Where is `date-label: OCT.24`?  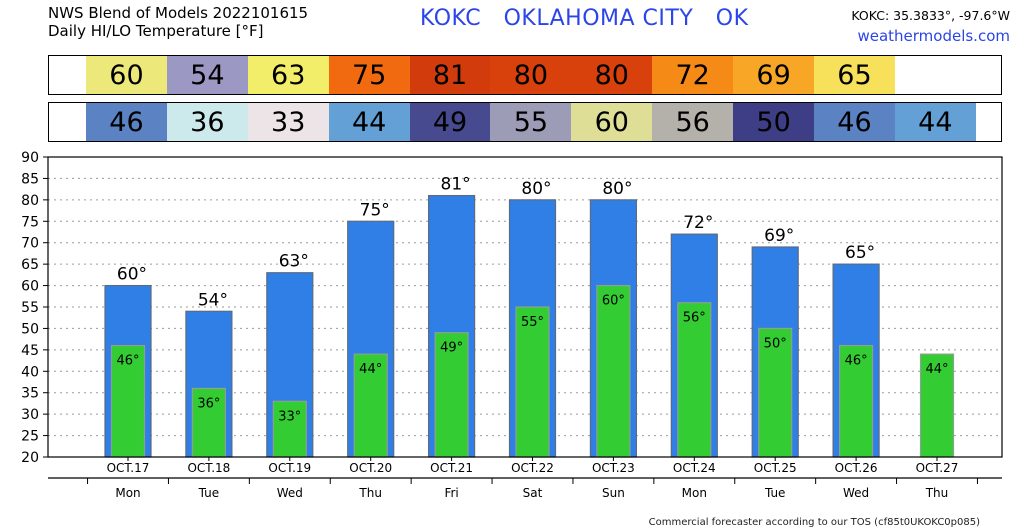
date-label: OCT.24 is located at coordinates (694, 468).